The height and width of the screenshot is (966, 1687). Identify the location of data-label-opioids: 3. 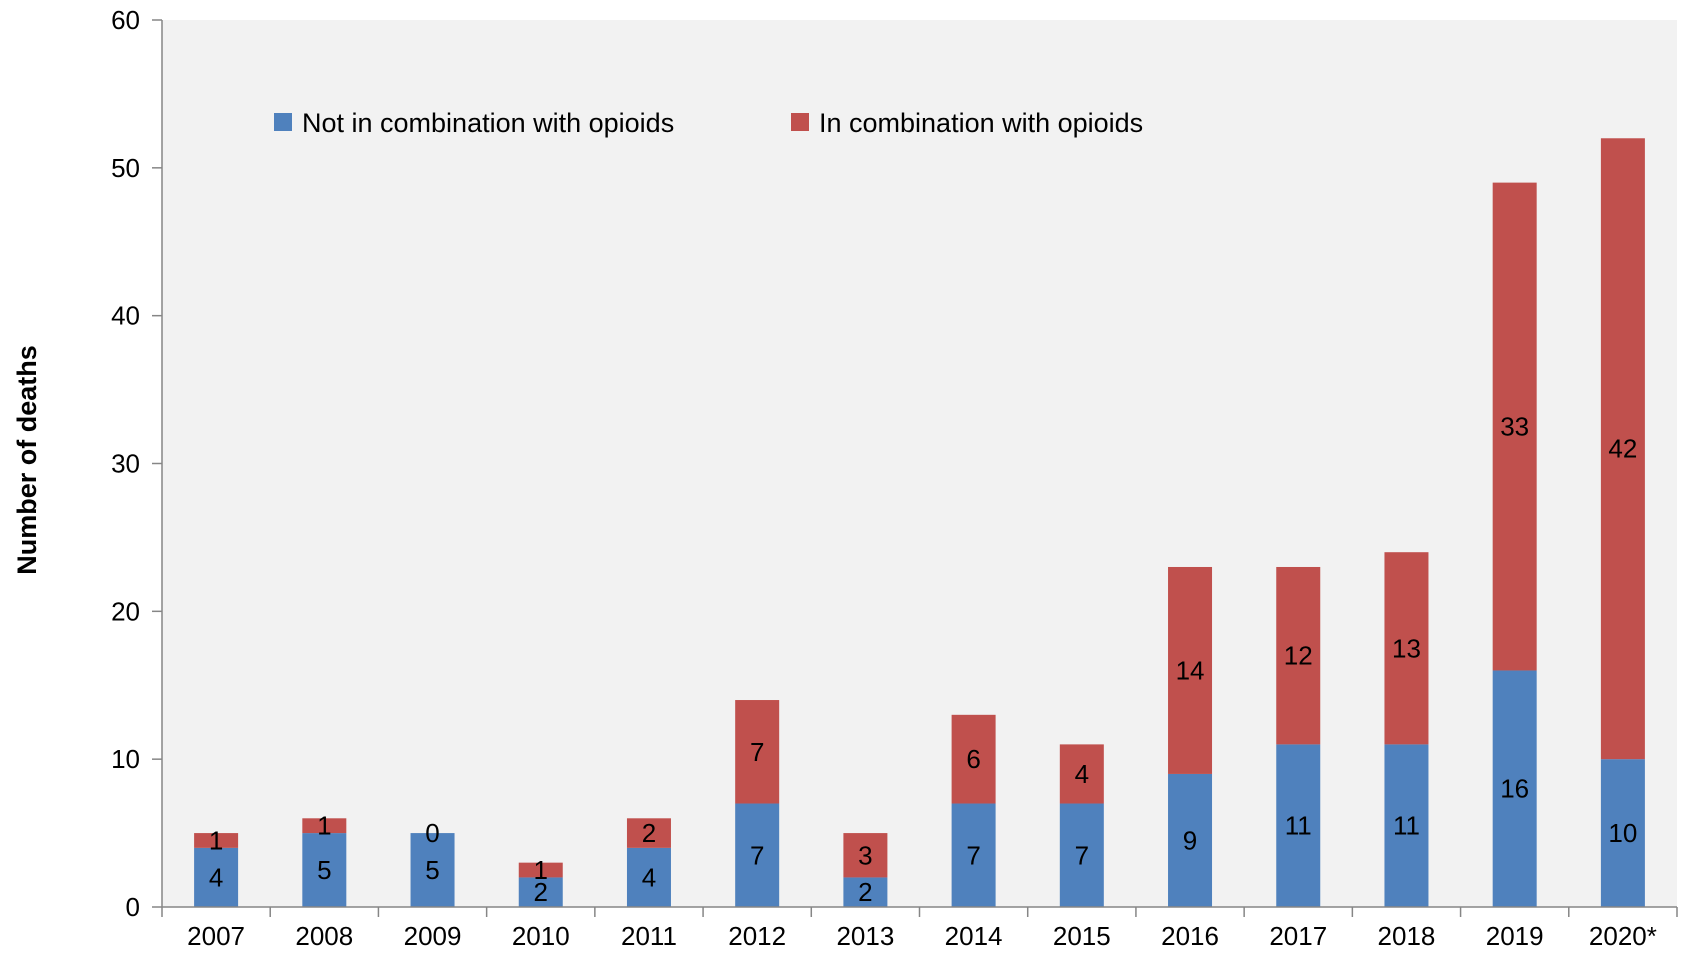
(865, 855).